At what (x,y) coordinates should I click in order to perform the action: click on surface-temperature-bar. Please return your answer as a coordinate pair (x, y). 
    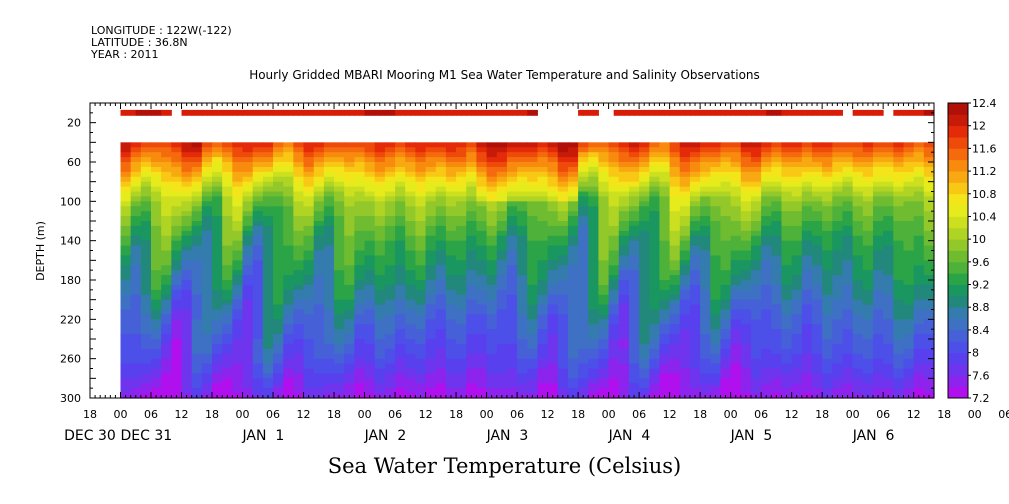
    Looking at the image, I should click on (527, 112).